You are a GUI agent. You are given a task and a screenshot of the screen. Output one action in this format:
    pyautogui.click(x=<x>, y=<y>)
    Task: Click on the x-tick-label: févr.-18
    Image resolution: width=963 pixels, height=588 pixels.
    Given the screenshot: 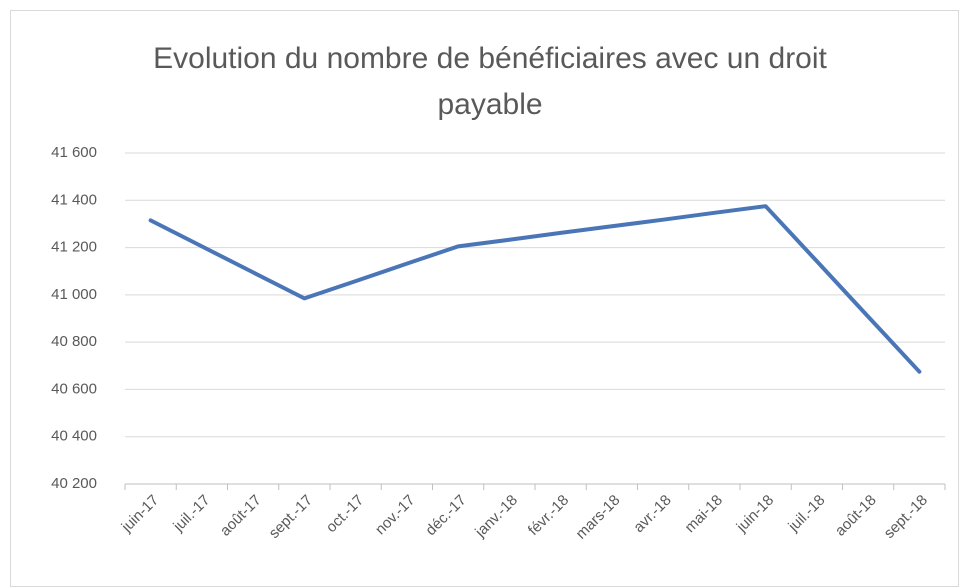 What is the action you would take?
    pyautogui.click(x=548, y=515)
    